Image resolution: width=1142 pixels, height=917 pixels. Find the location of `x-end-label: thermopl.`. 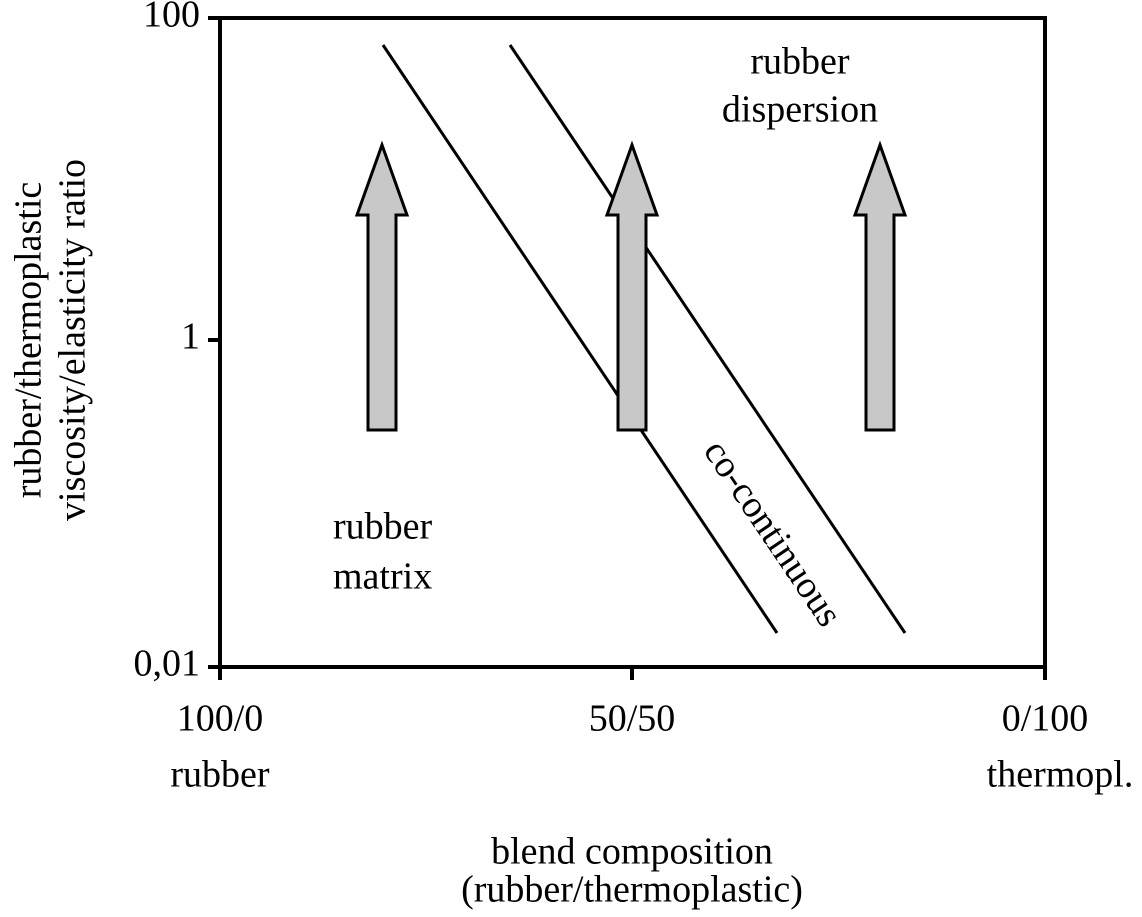

x-end-label: thermopl. is located at coordinates (1060, 775).